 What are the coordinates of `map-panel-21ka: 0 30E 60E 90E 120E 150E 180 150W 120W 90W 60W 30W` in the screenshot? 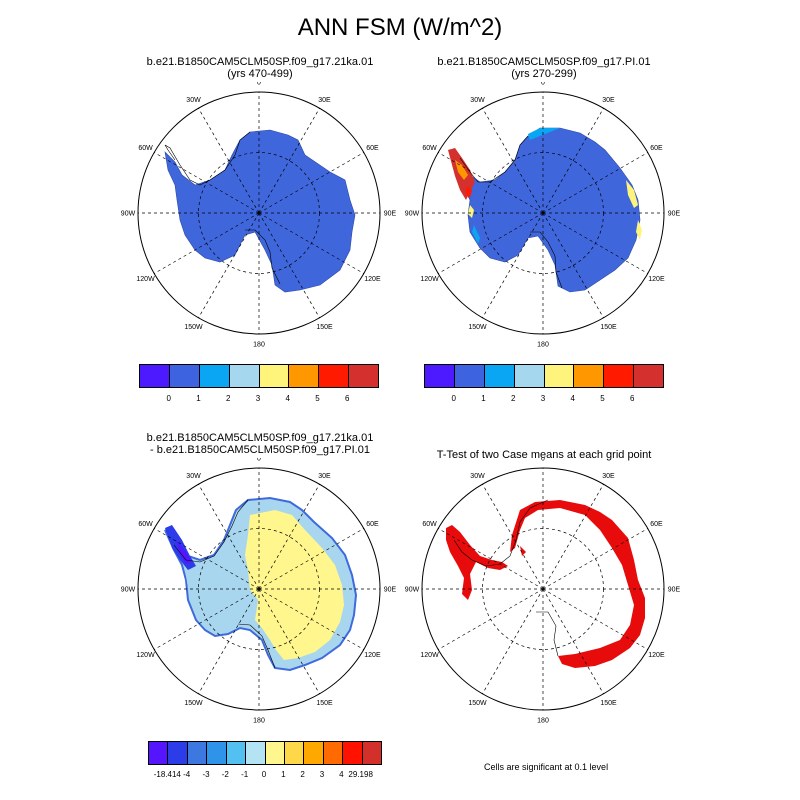 It's located at (259, 215).